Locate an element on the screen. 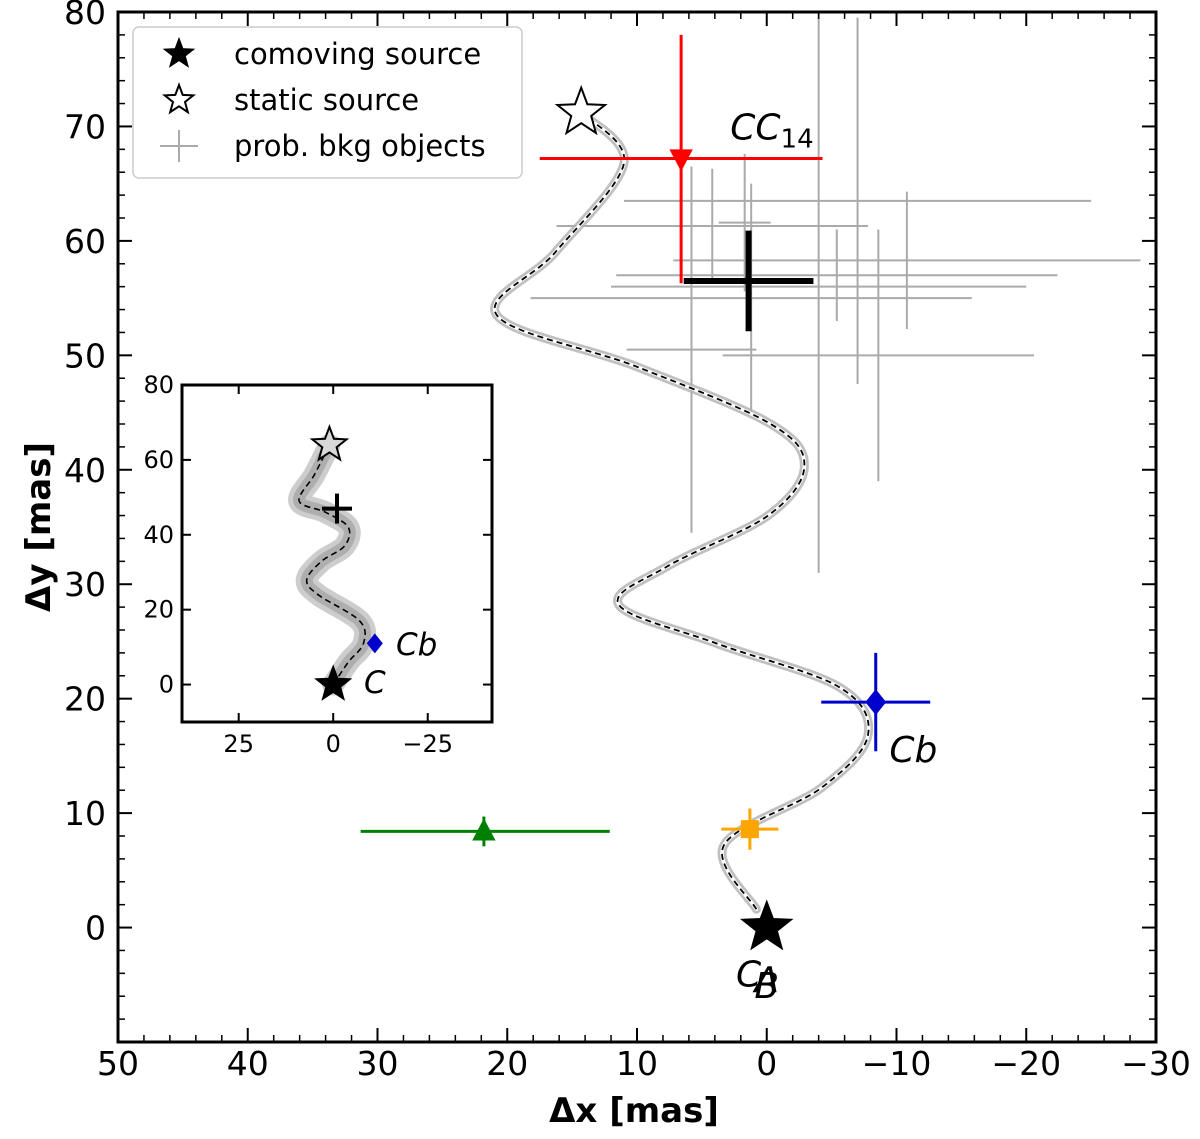 The height and width of the screenshot is (1139, 1200). y-tick-label: 30 is located at coordinates (85, 584).